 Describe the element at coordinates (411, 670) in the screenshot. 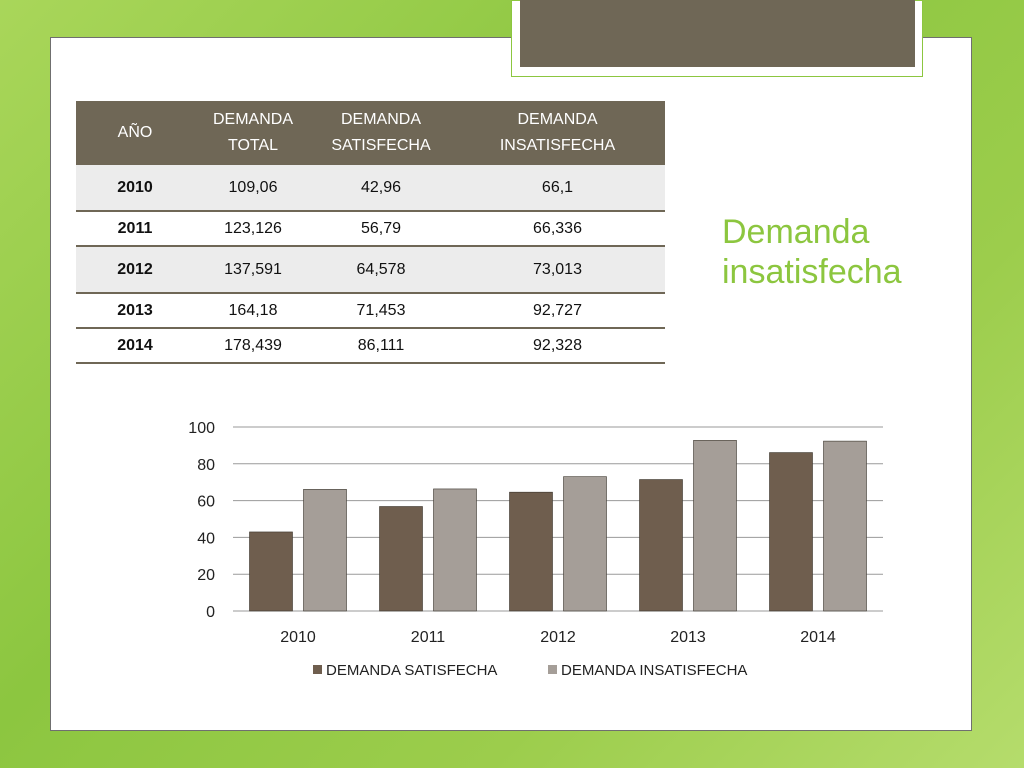

I see `legend-label: DEMANDA SATISFECHA` at that location.